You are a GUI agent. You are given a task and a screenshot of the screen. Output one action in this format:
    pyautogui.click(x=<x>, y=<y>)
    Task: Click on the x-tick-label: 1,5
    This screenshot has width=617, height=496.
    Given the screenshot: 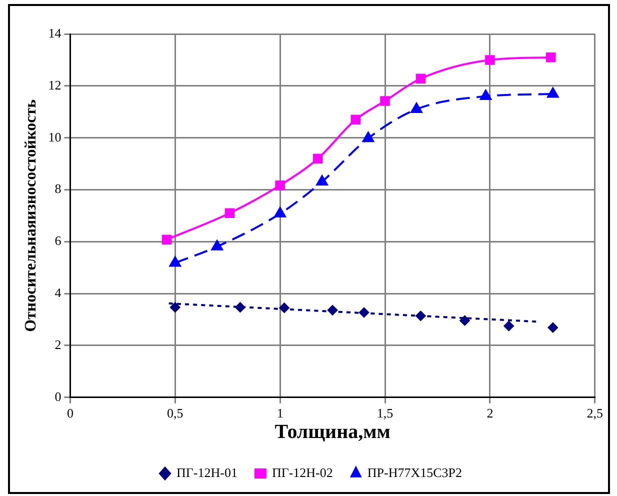 What is the action you would take?
    pyautogui.click(x=385, y=413)
    